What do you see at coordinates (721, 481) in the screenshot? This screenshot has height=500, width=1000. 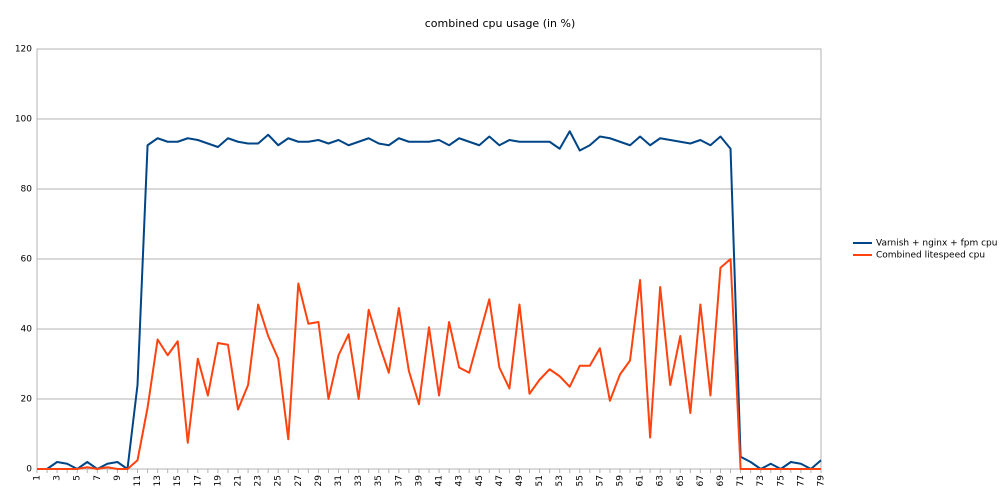 I see `x-tick-label: 69` at bounding box center [721, 481].